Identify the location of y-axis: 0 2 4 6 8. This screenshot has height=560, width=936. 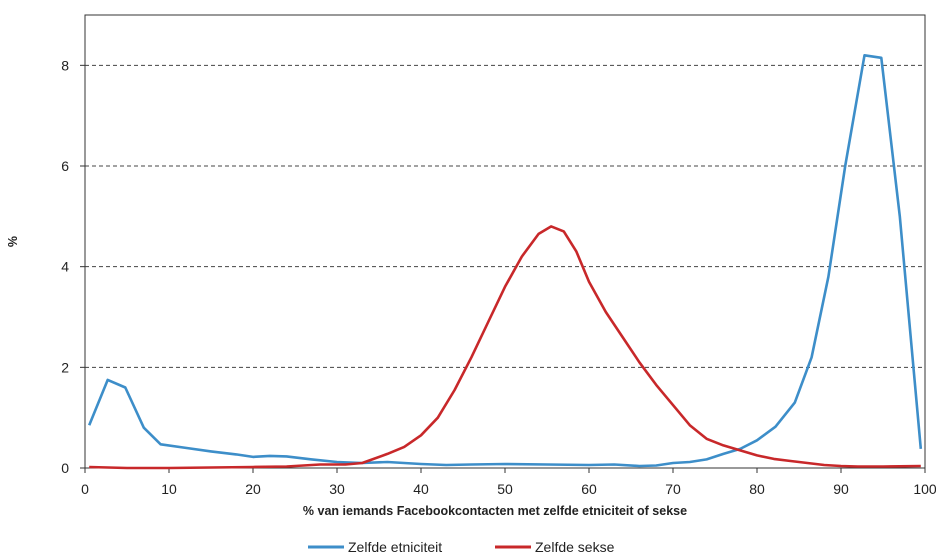
(73, 266).